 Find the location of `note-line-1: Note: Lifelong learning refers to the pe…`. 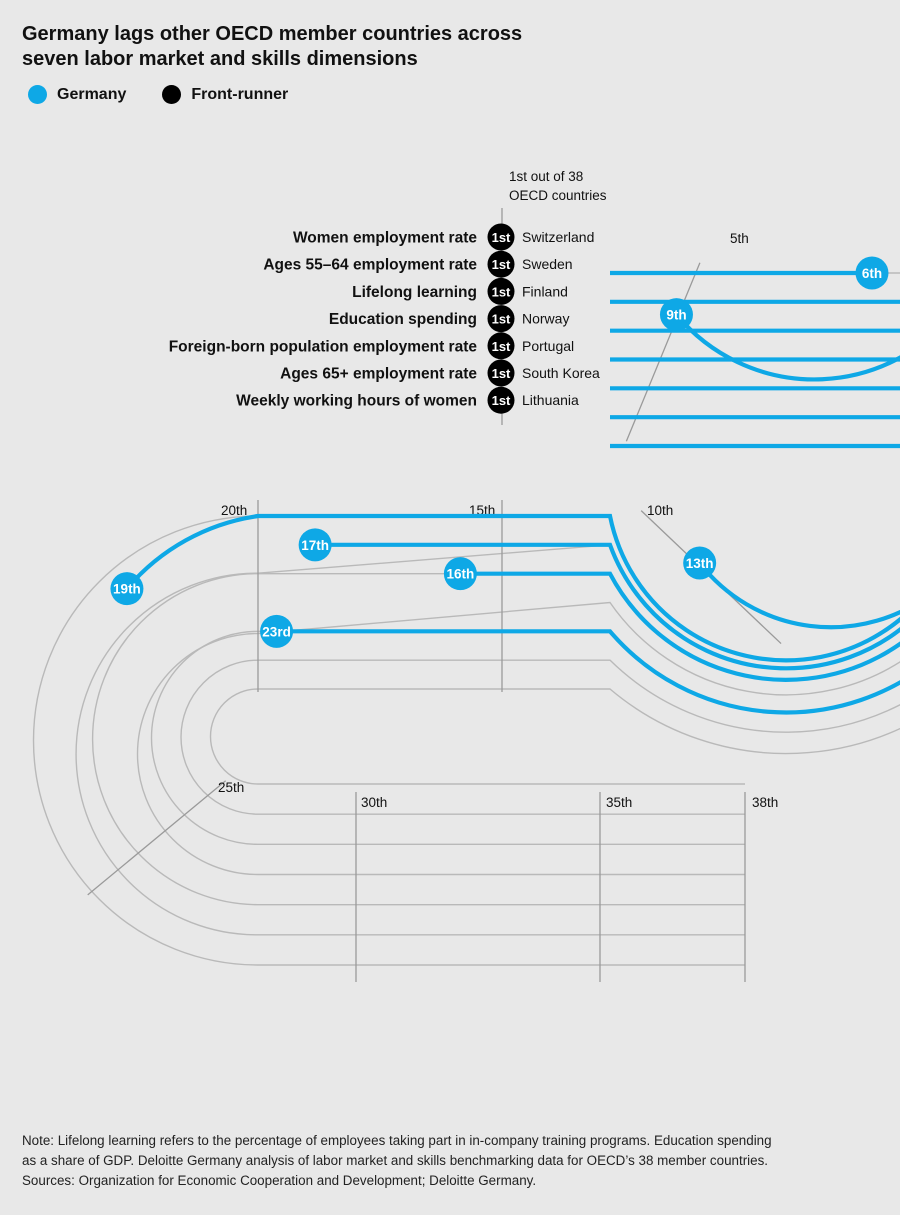

note-line-1: Note: Lifelong learning refers to the pe… is located at coordinates (397, 1140).